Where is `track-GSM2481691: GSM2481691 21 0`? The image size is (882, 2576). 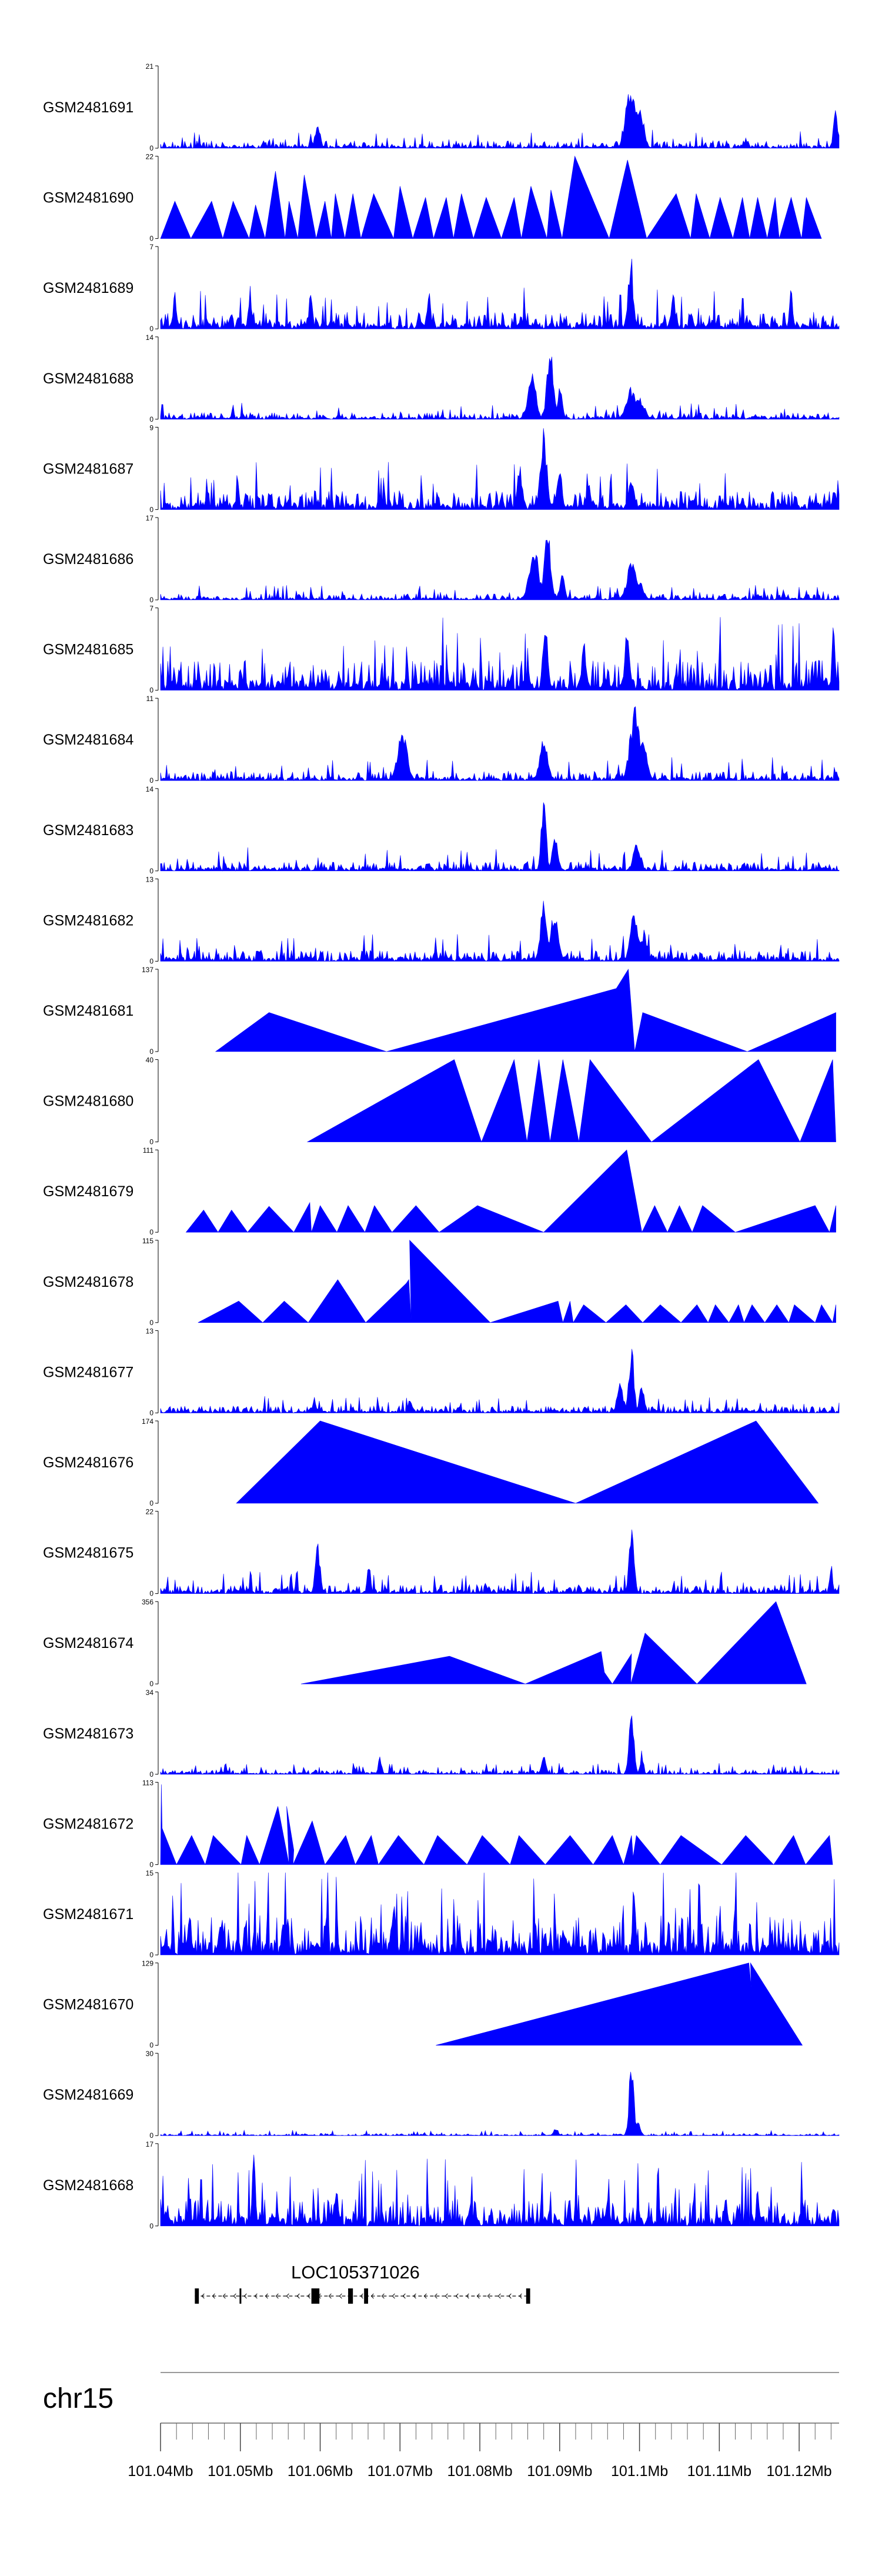 track-GSM2481691: GSM2481691 21 0 is located at coordinates (441, 107).